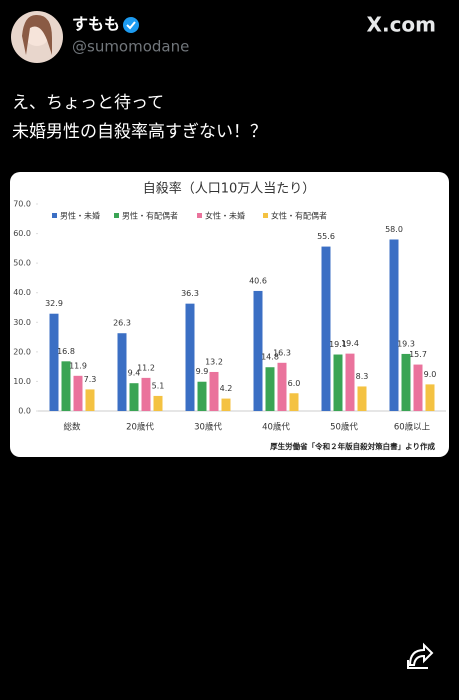 The height and width of the screenshot is (700, 459). I want to click on avatar, so click(37, 37).